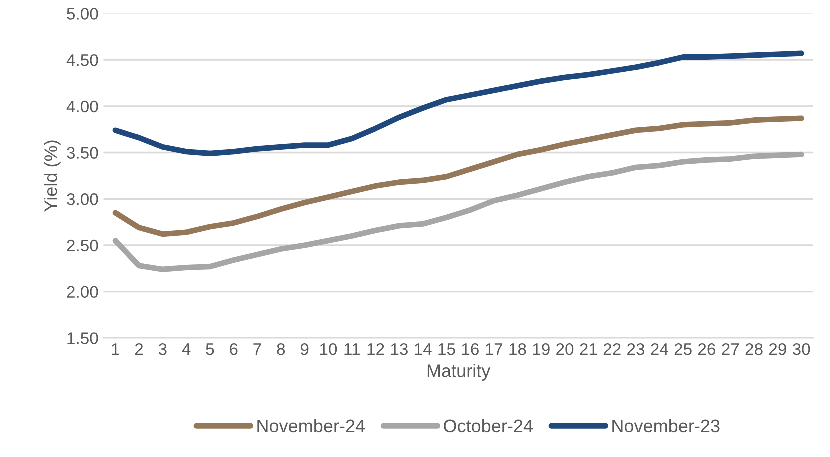 The height and width of the screenshot is (457, 830). What do you see at coordinates (683, 349) in the screenshot?
I see `x-tick-label: 25` at bounding box center [683, 349].